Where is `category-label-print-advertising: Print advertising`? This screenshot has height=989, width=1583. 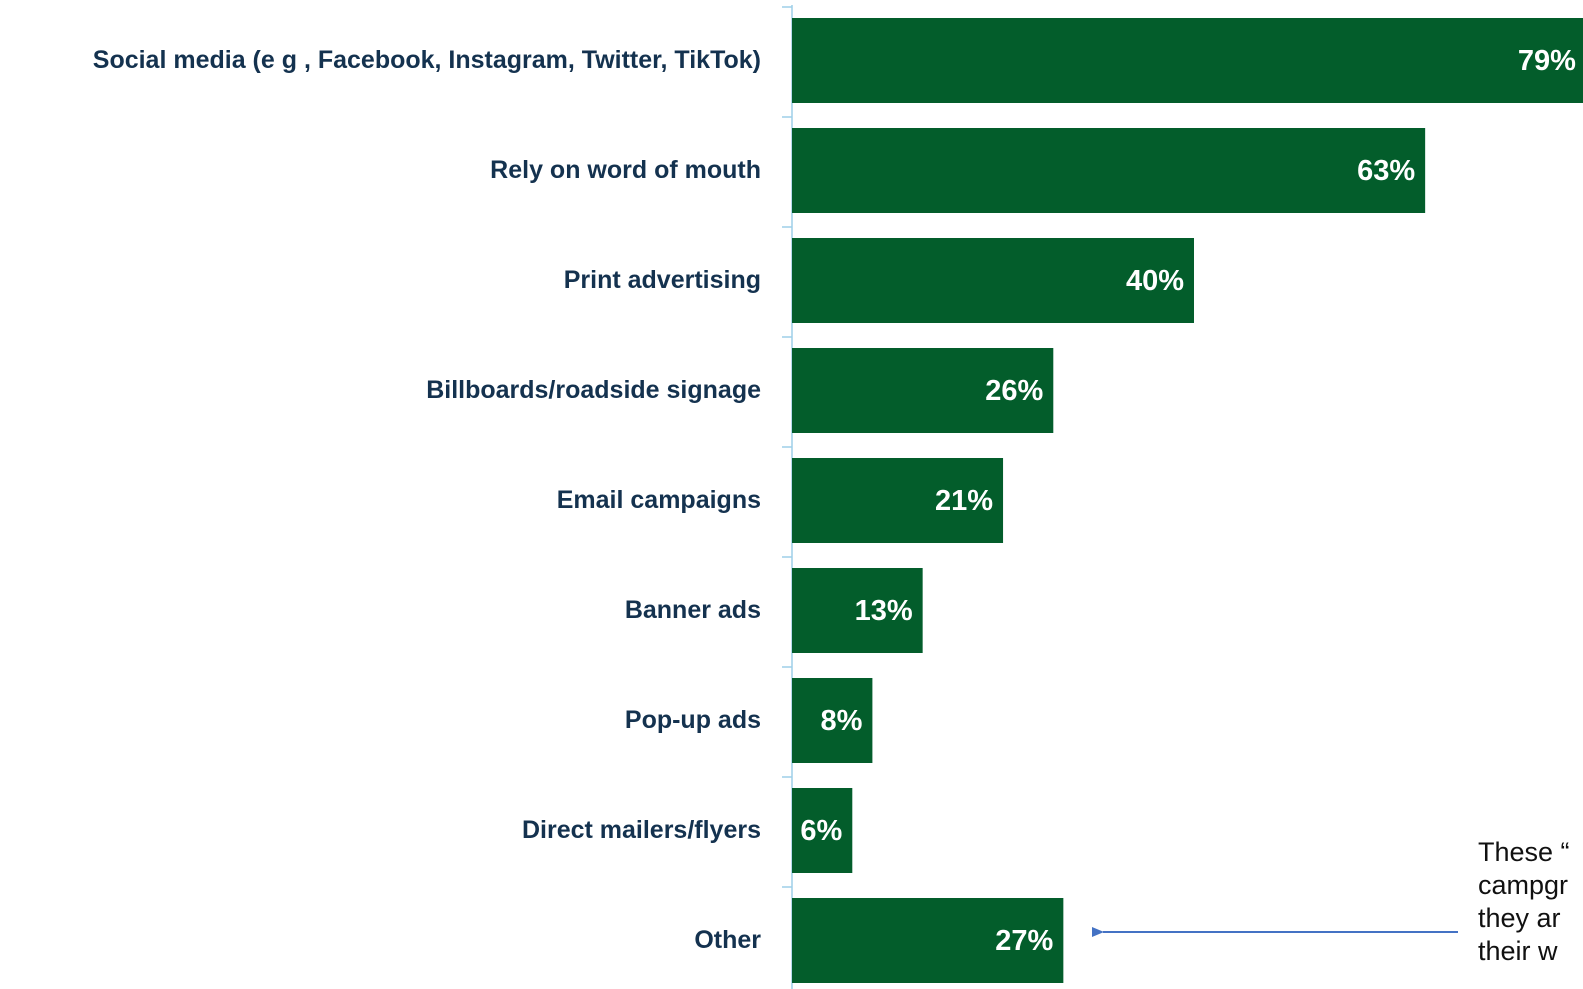 category-label-print-advertising: Print advertising is located at coordinates (662, 280).